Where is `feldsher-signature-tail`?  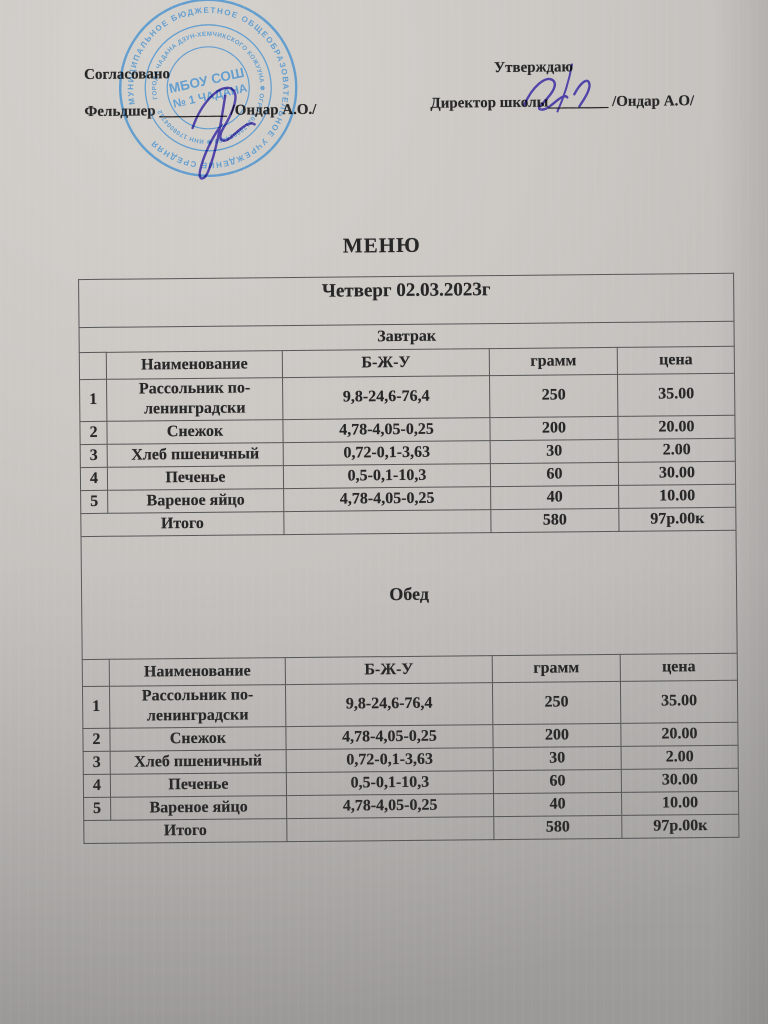
feldsher-signature-tail is located at coordinates (212, 137).